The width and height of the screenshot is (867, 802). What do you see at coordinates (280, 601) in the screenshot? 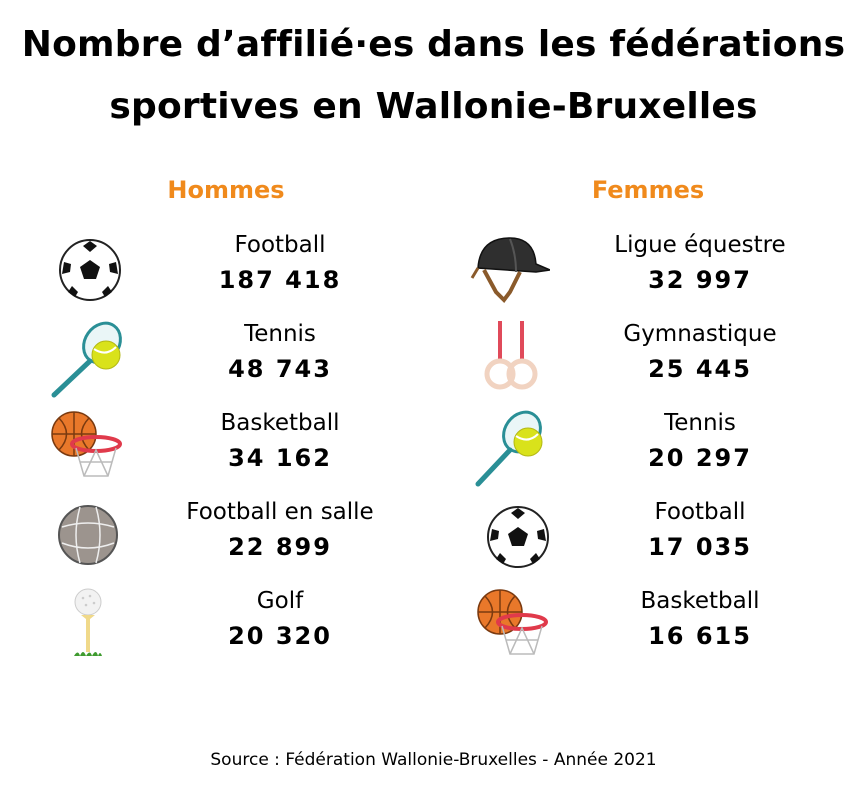
I see `men-item-label: Golf` at bounding box center [280, 601].